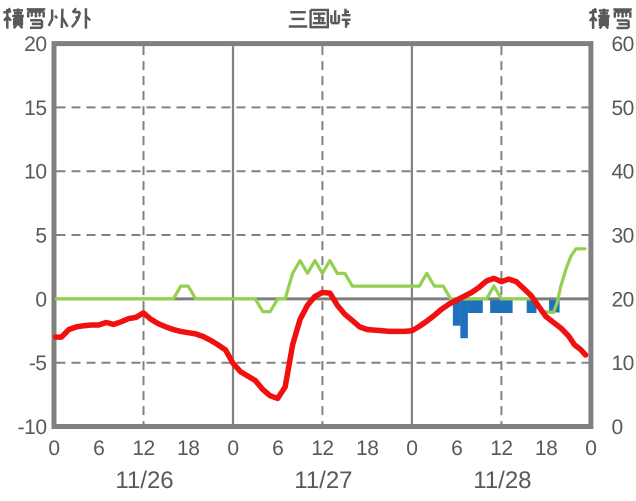 This screenshot has height=501, width=636. What do you see at coordinates (40, 236) in the screenshot?
I see `svg-text: 5` at bounding box center [40, 236].